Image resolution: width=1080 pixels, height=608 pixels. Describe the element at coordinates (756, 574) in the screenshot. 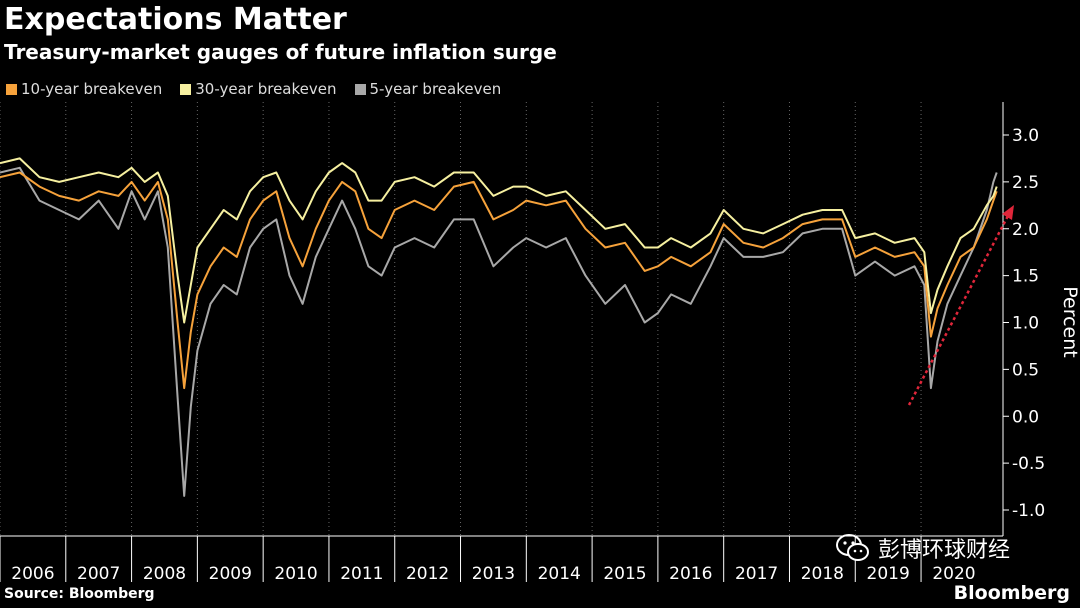

I see `x-tick-label-2017: 2017` at that location.